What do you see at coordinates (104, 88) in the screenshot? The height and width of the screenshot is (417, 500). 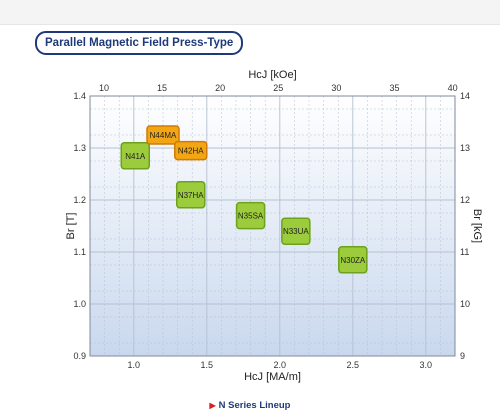 I see `top-tick-label: 10` at bounding box center [104, 88].